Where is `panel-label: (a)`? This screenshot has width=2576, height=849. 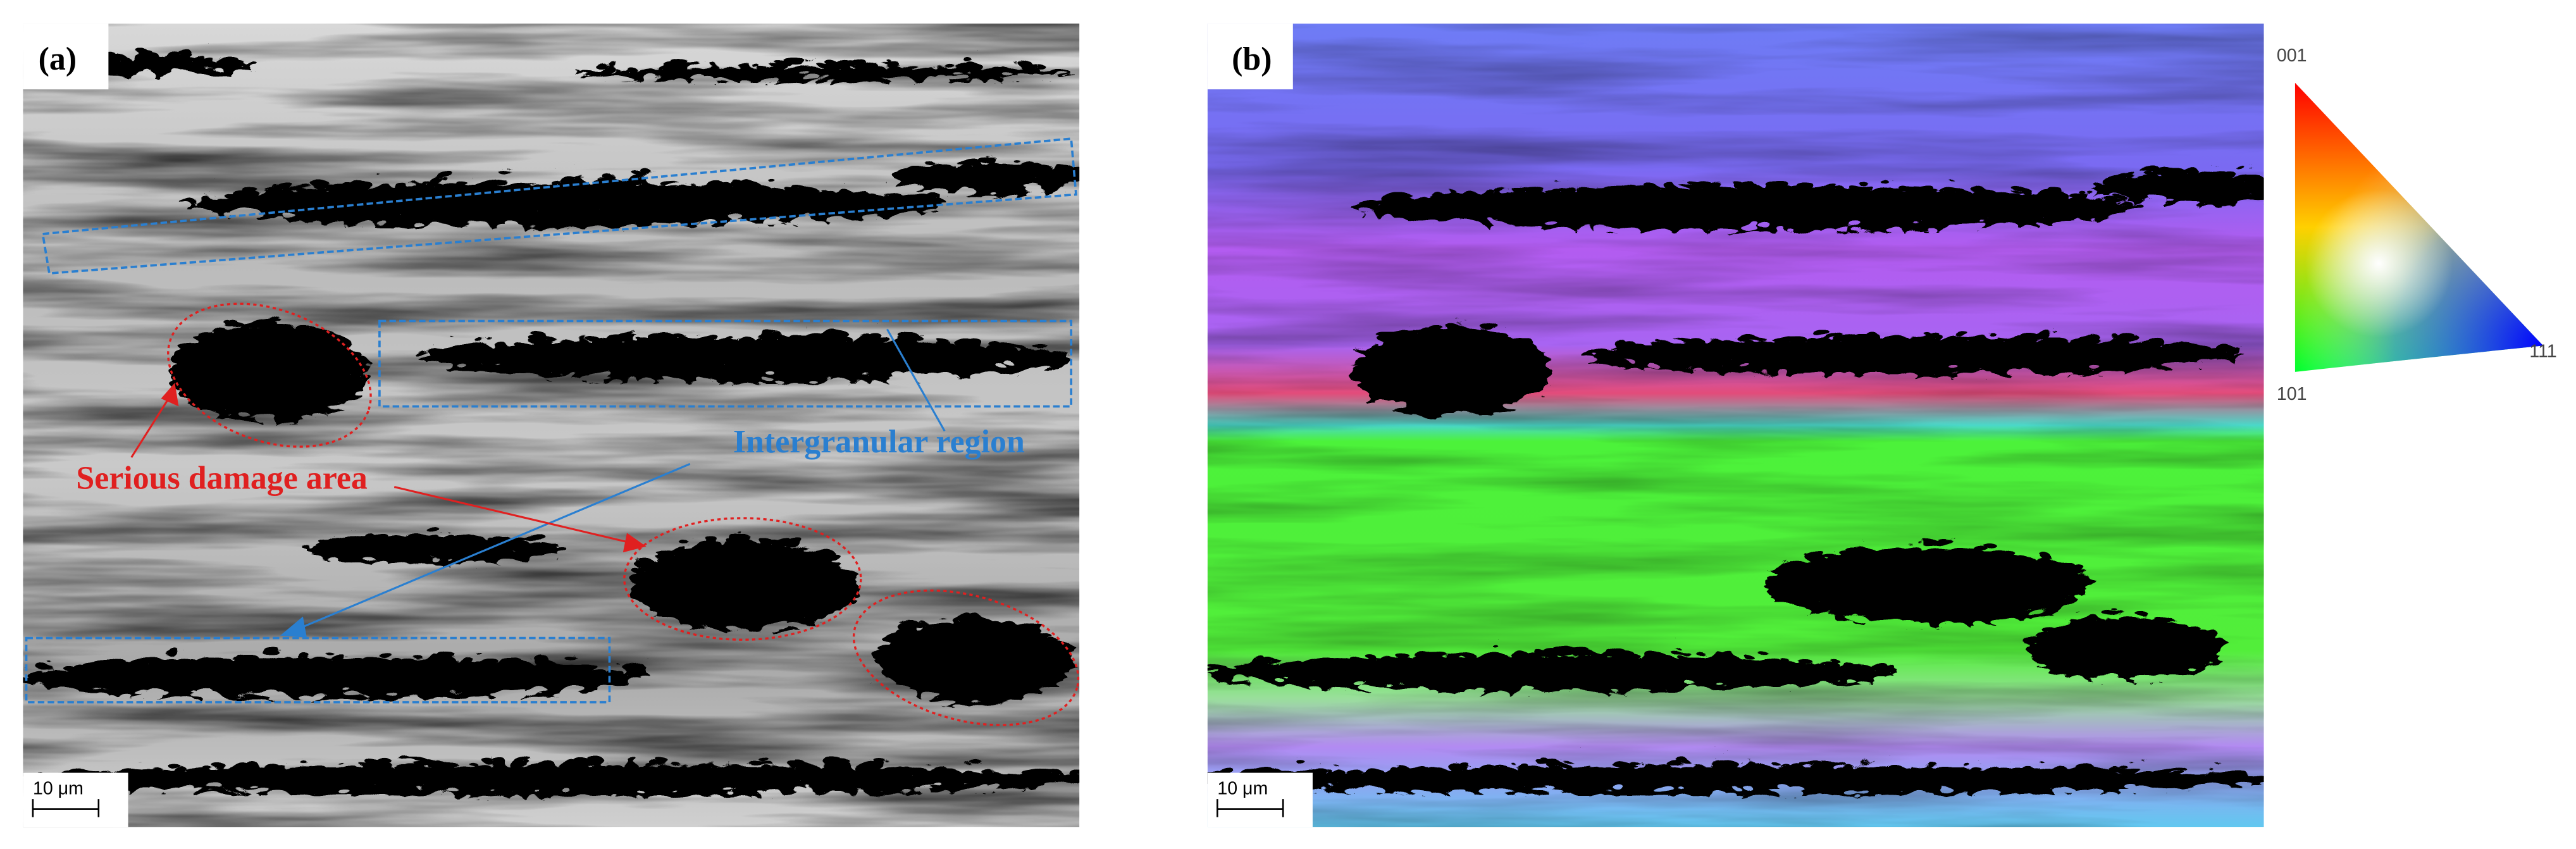 panel-label: (a) is located at coordinates (58, 59).